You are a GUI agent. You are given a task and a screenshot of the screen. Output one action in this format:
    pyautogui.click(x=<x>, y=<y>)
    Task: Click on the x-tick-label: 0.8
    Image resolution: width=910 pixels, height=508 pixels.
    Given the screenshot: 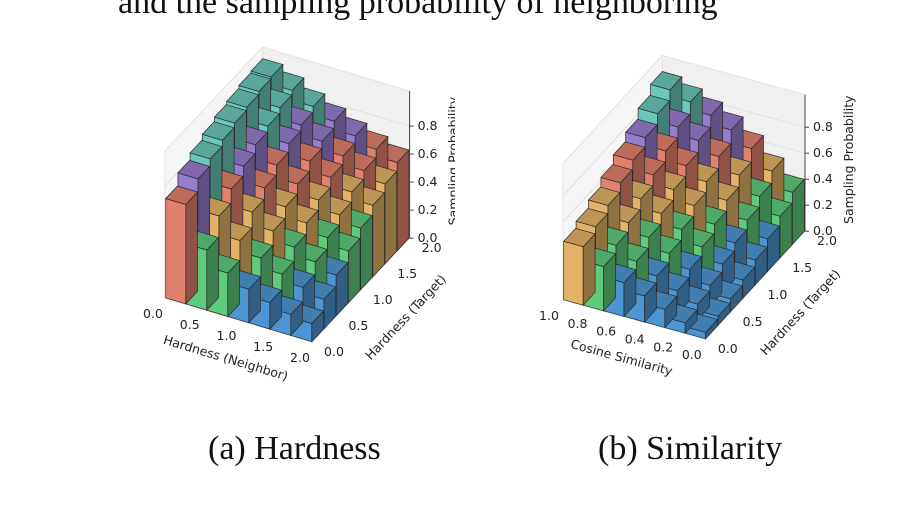 What is the action you would take?
    pyautogui.click(x=578, y=323)
    